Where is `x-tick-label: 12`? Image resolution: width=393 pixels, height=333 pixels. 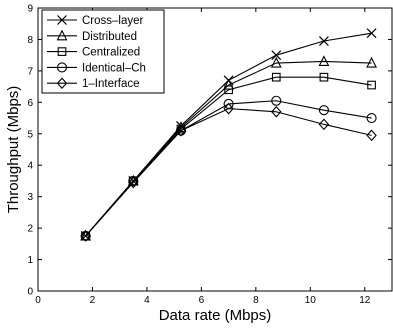 x-tick-label: 12 is located at coordinates (365, 300).